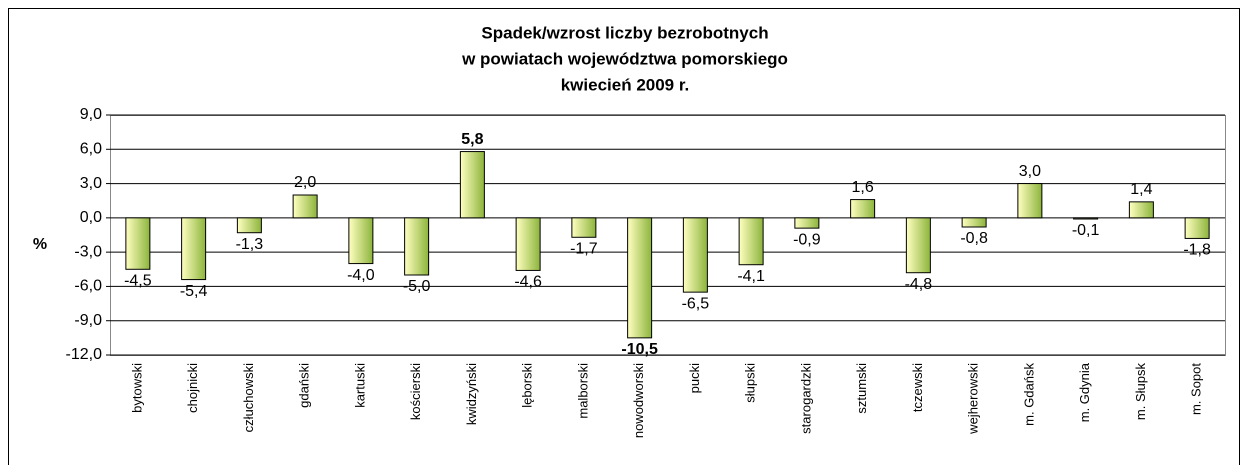  I want to click on y-tick-label: 3,0, so click(91, 183).